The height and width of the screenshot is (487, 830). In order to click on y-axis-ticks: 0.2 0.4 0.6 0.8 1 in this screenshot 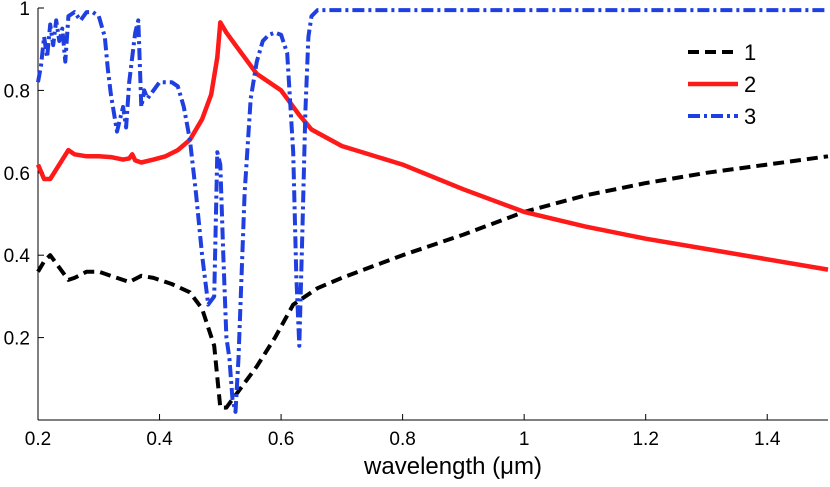, I will do `click(24, 175)`.